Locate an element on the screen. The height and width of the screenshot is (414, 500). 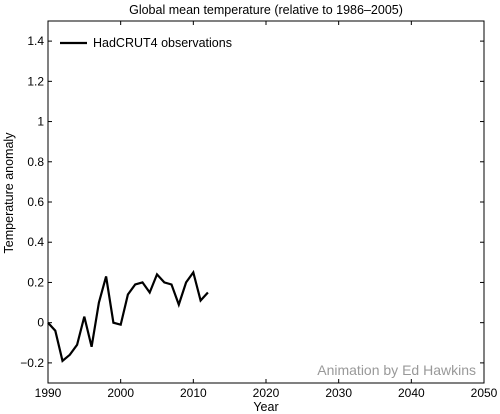
y-tick-label: 0.6 is located at coordinates (35, 202).